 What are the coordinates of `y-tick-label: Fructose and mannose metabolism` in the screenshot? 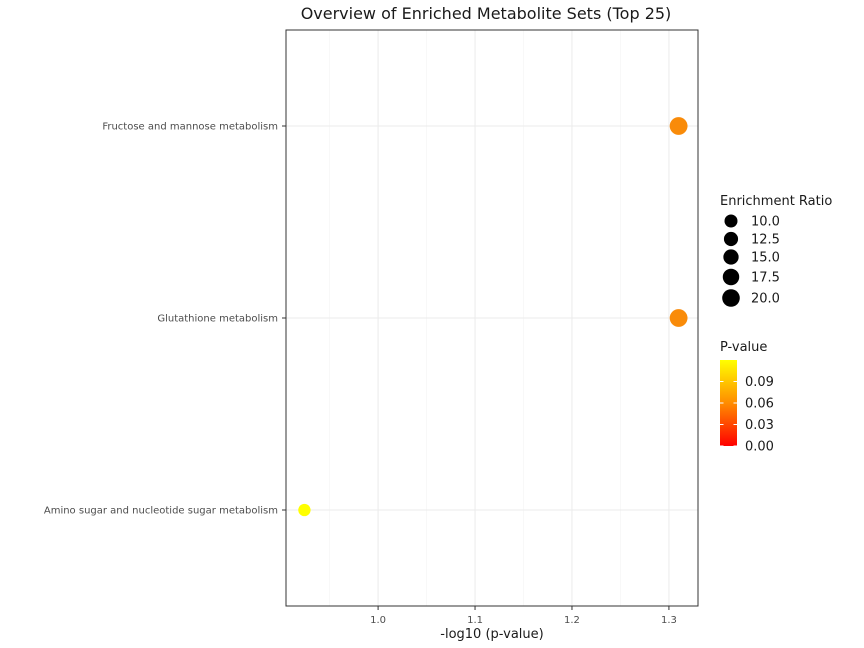 It's located at (190, 127).